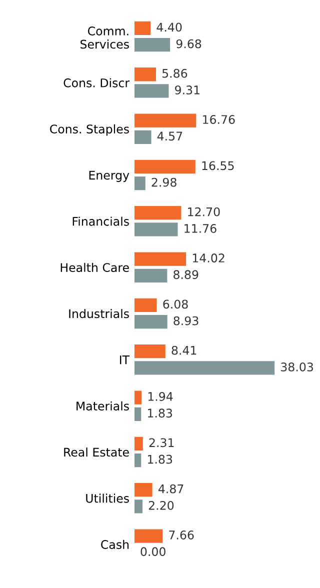  Describe the element at coordinates (181, 535) in the screenshot. I see `data-label: 7.66` at that location.